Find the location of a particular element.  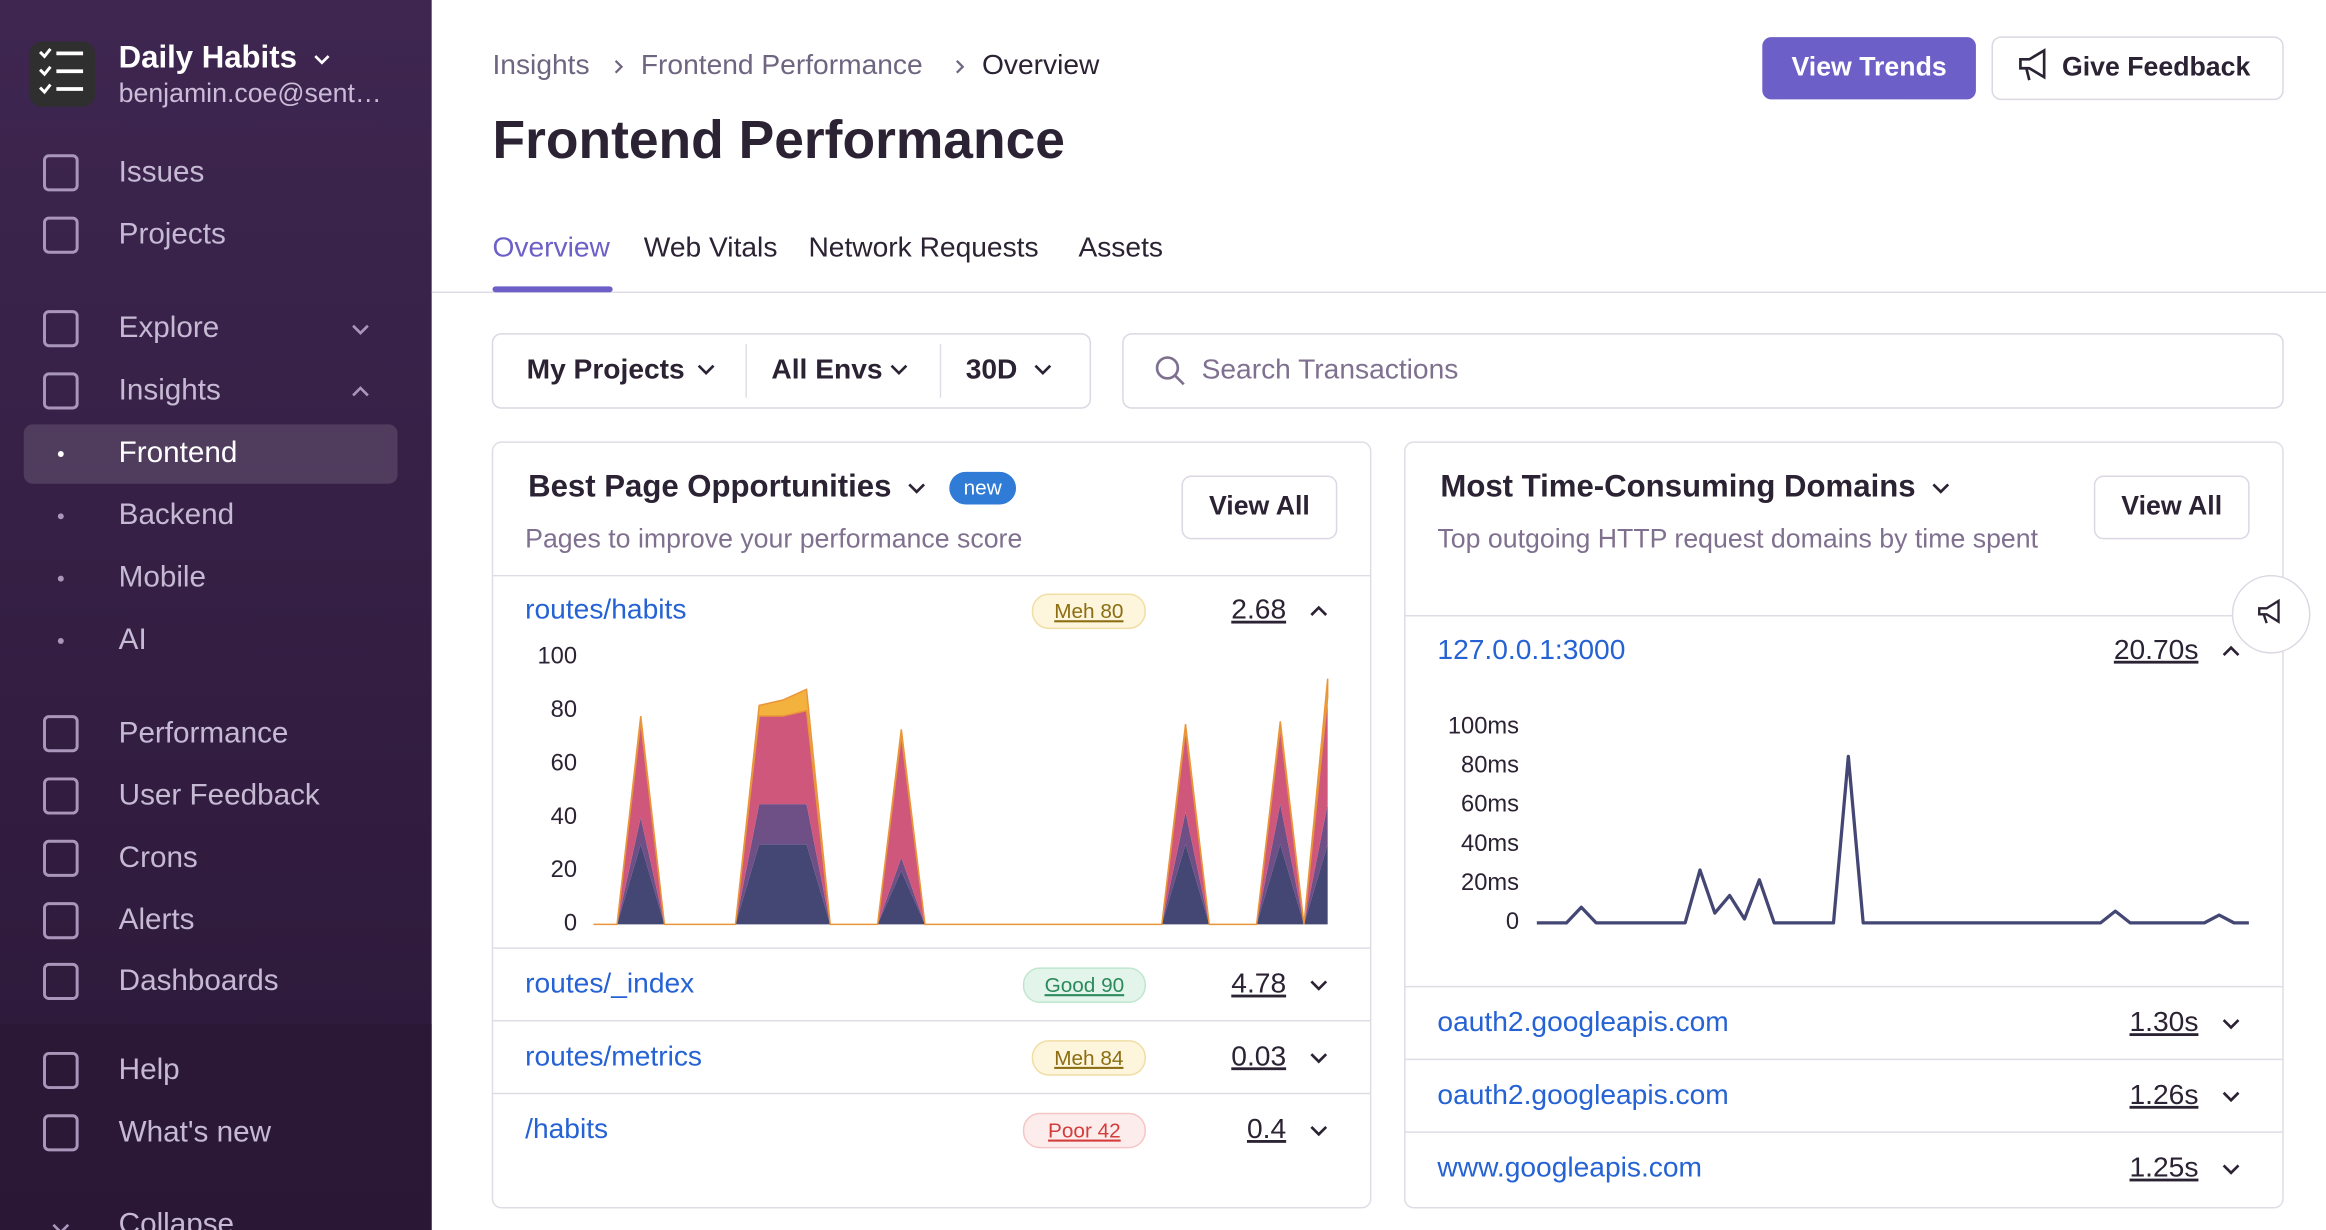

y-tick-label: 100ms is located at coordinates (1483, 726).